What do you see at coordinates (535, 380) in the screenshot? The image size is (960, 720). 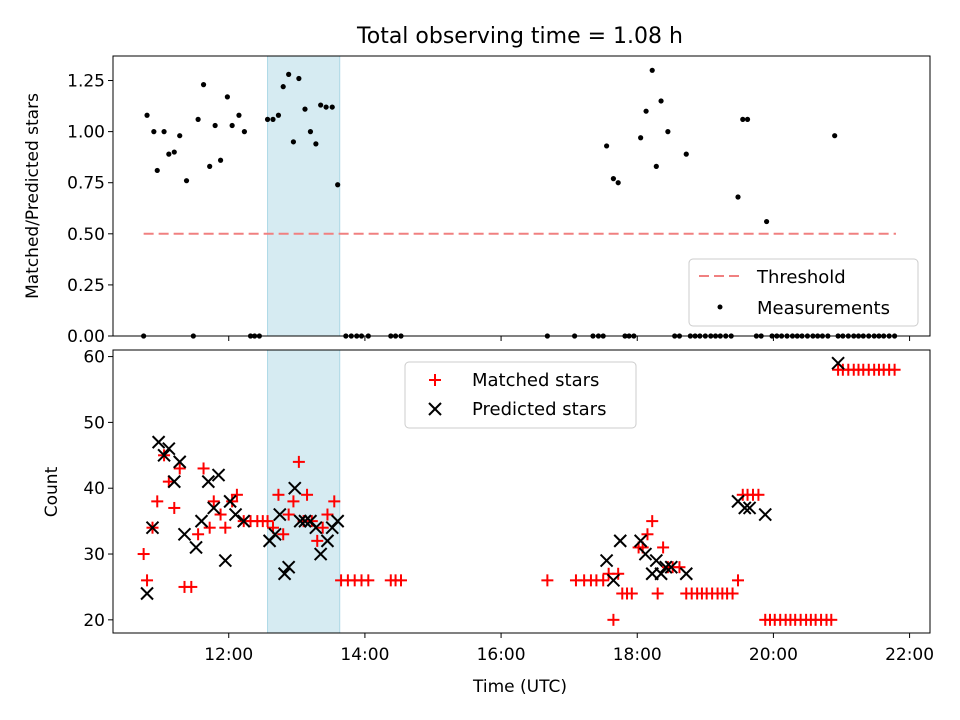 I see `legend-matched-label: Matched stars` at bounding box center [535, 380].